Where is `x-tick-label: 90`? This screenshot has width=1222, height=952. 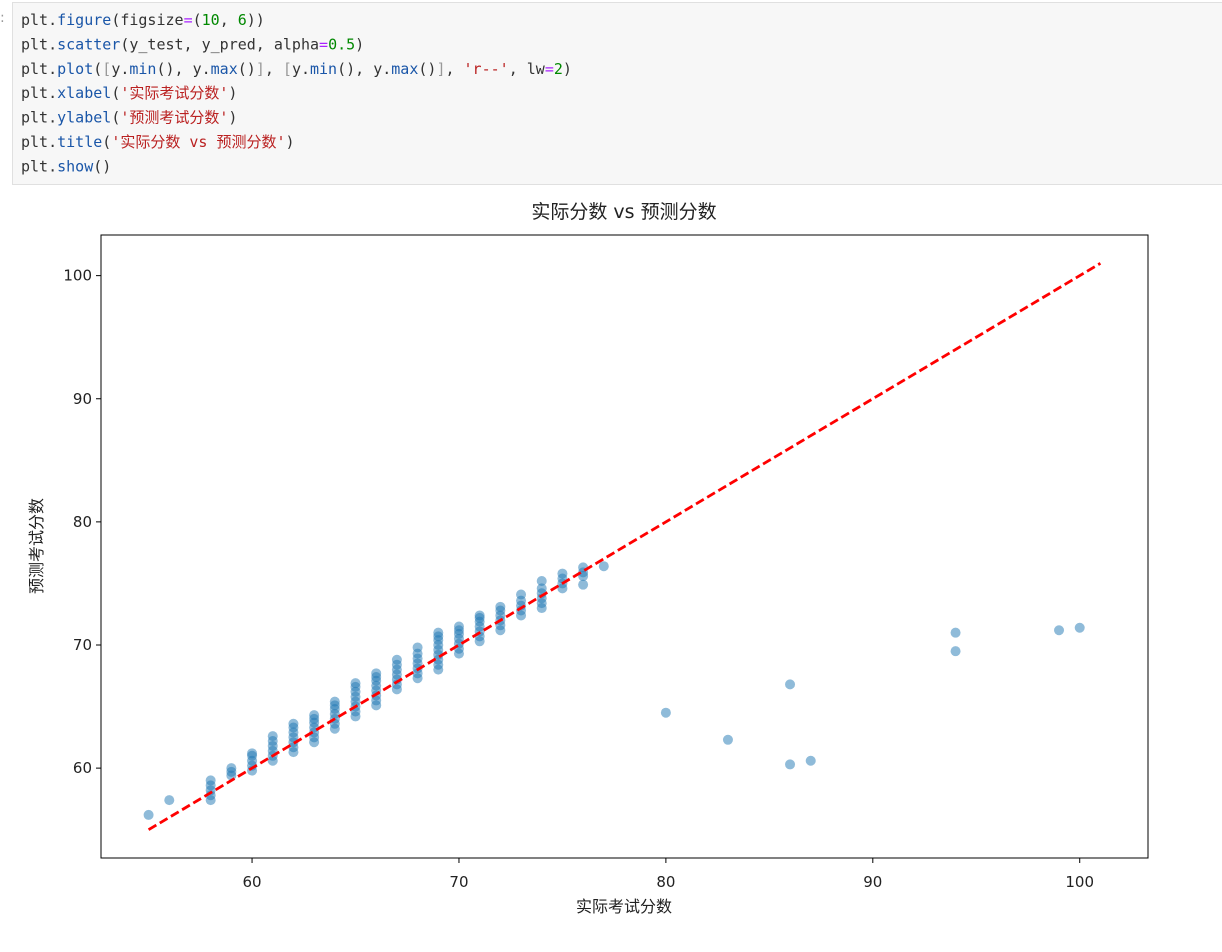
x-tick-label: 90 is located at coordinates (872, 882).